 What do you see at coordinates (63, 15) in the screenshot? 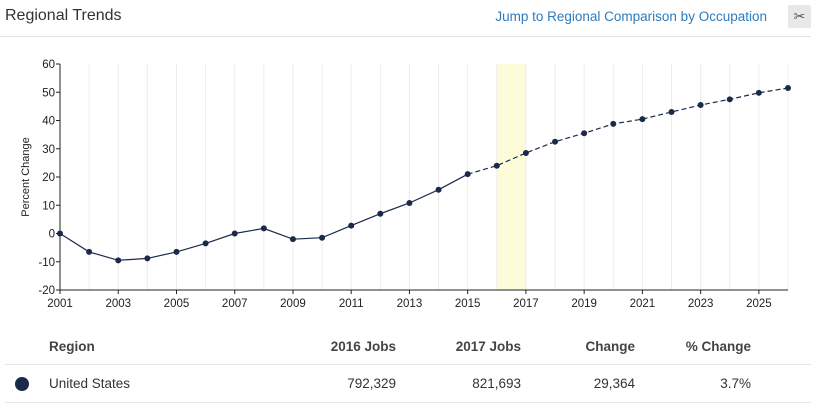
I see `section-title: Regional Trends` at bounding box center [63, 15].